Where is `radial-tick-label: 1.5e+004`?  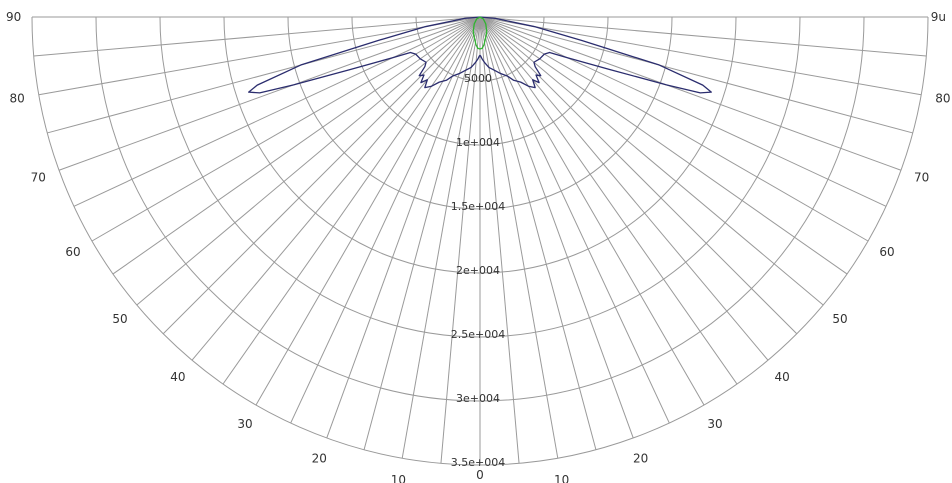 radial-tick-label: 1.5e+004 is located at coordinates (478, 206).